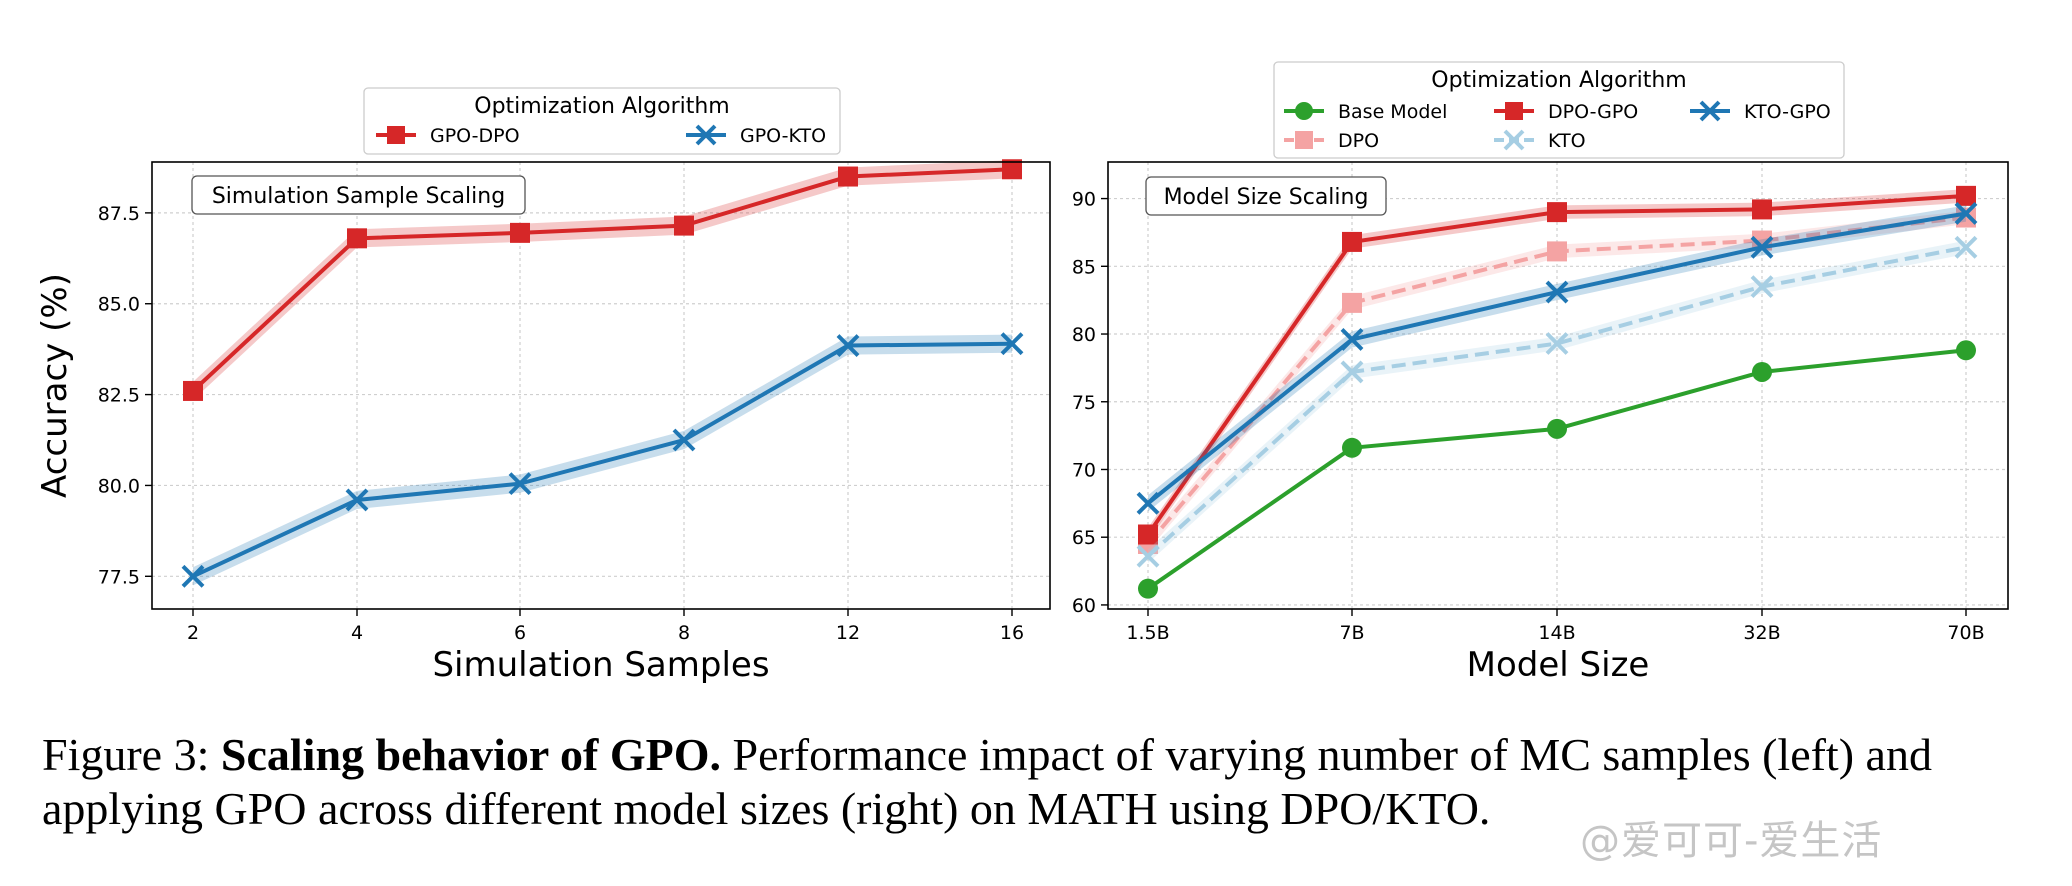  I want to click on series-kto-gpo, so click(1557, 358).